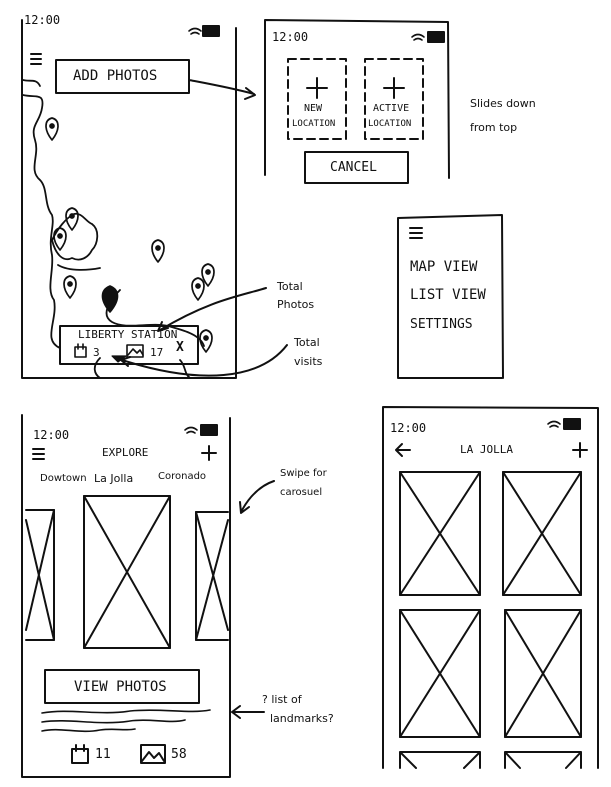  Describe the element at coordinates (494, 127) in the screenshot. I see `annotation-from-top: from top` at that location.